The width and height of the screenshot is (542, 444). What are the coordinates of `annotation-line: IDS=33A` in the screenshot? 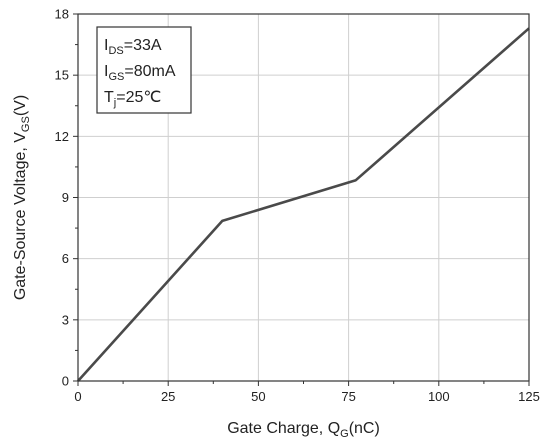 It's located at (133, 47).